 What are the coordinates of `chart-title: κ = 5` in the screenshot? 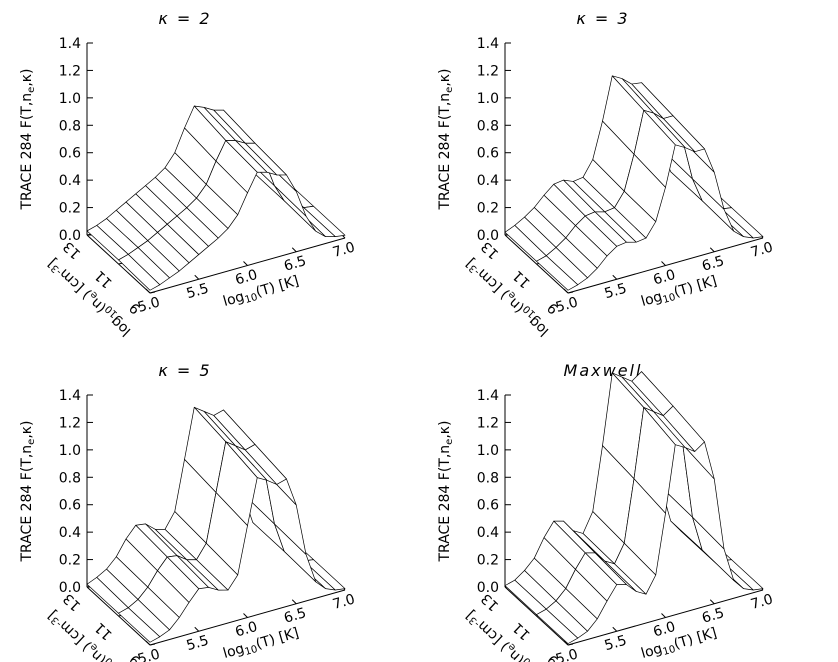 It's located at (184, 370).